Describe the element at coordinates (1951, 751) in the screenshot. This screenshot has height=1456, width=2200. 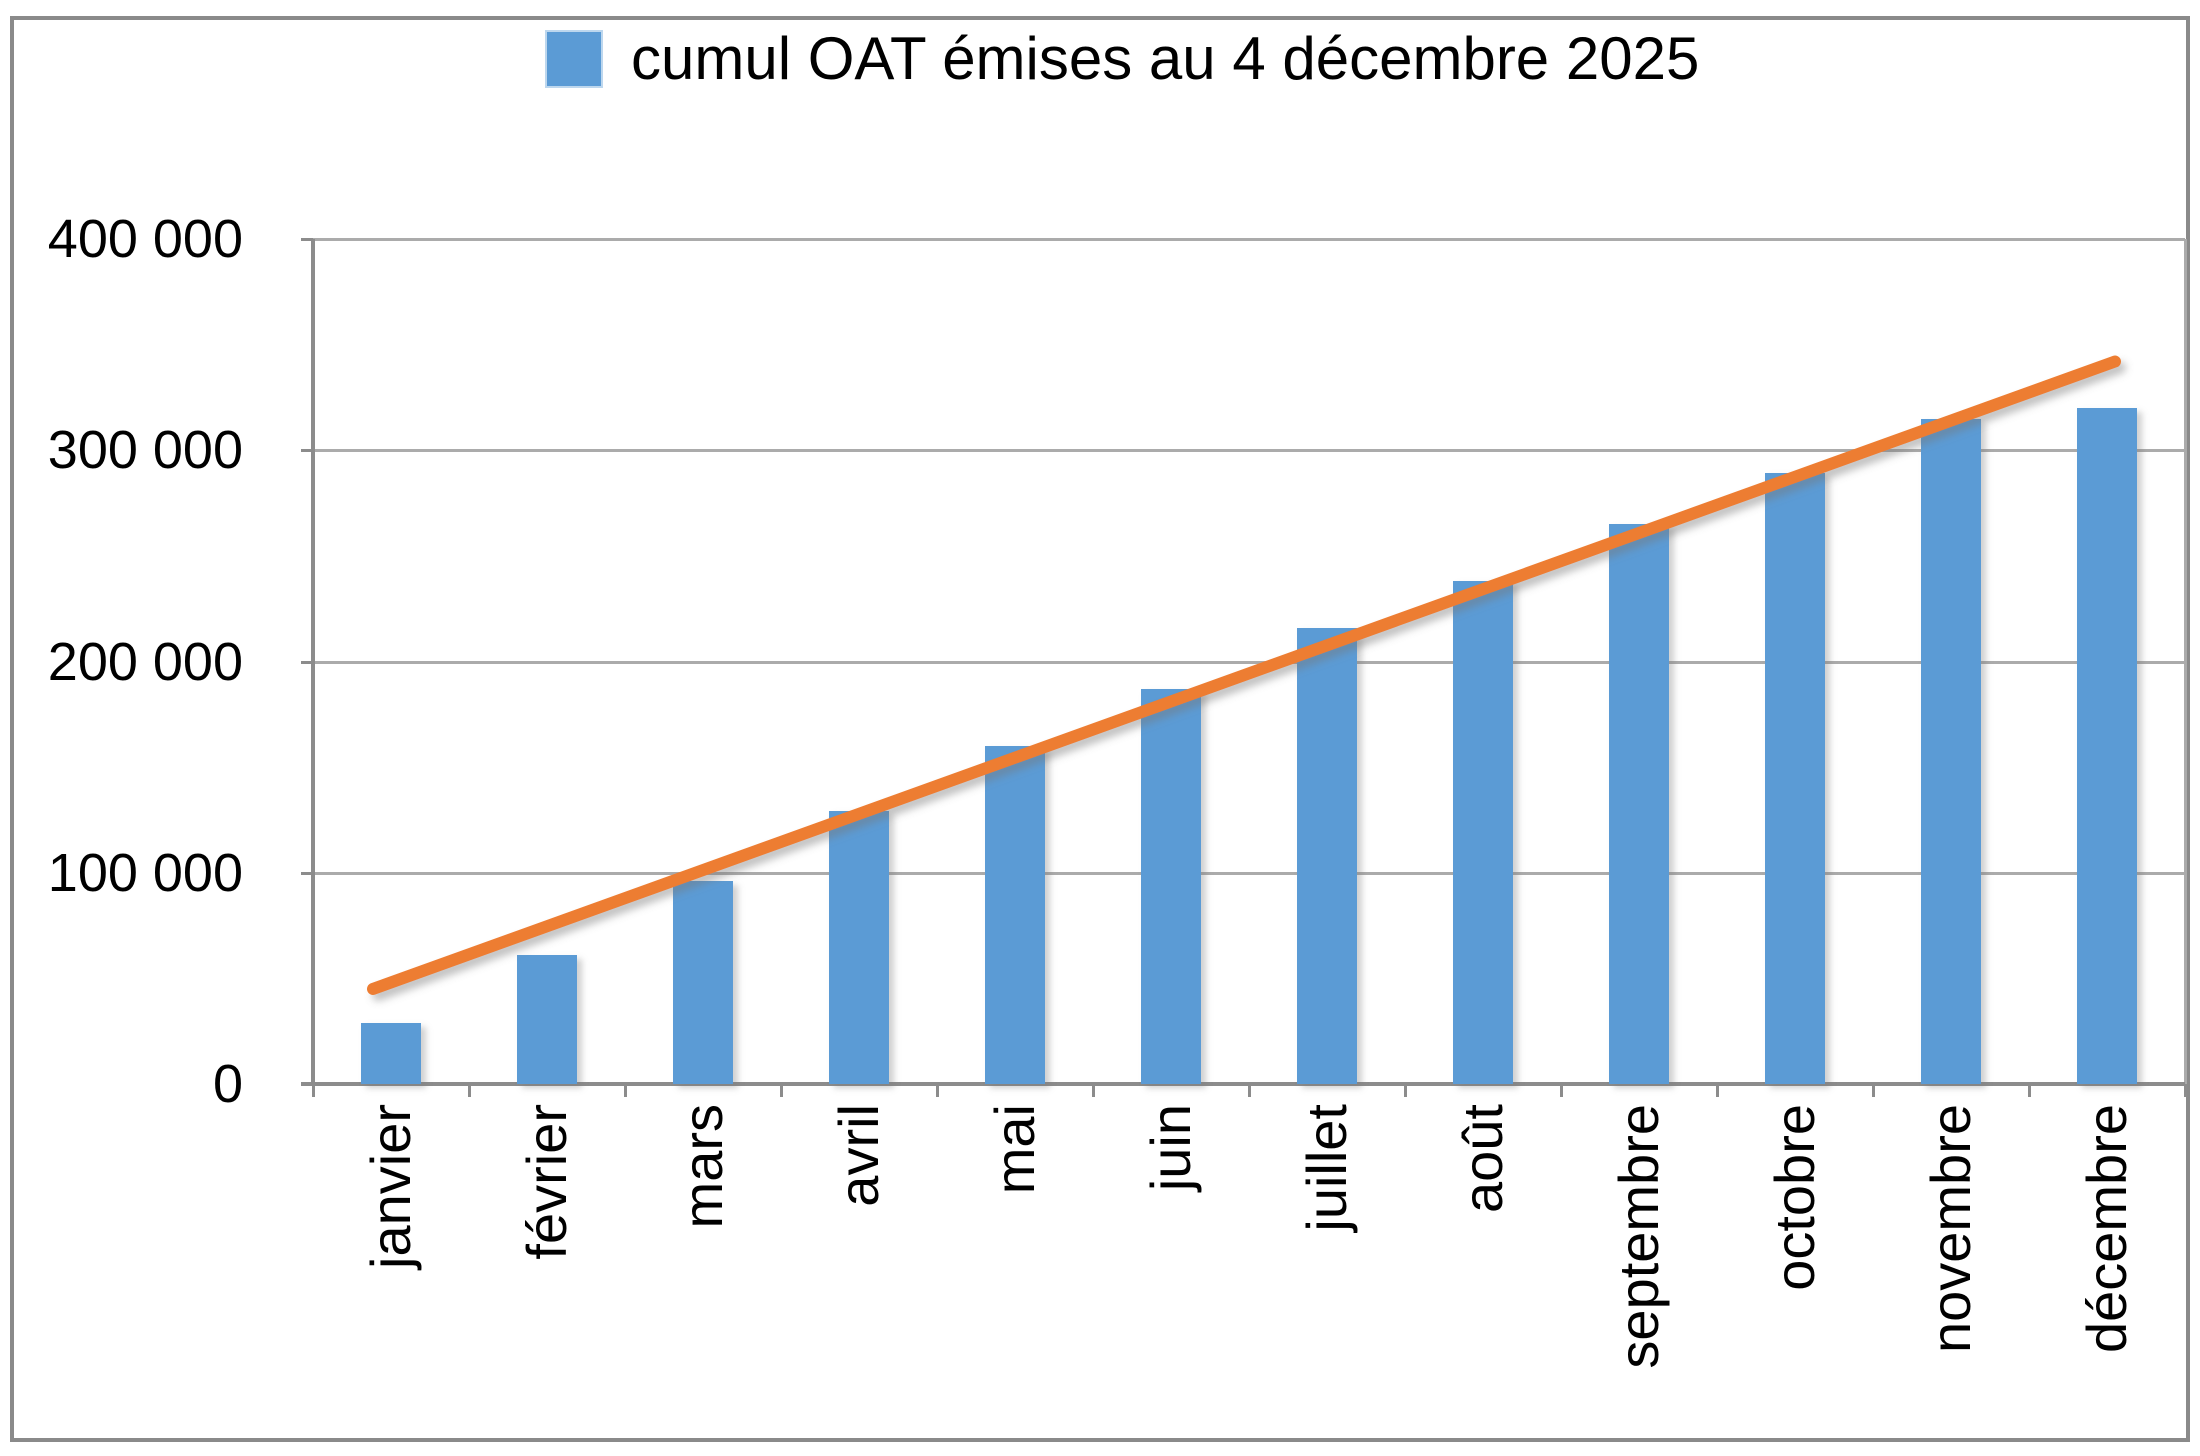
I see `bar-novembre` at that location.